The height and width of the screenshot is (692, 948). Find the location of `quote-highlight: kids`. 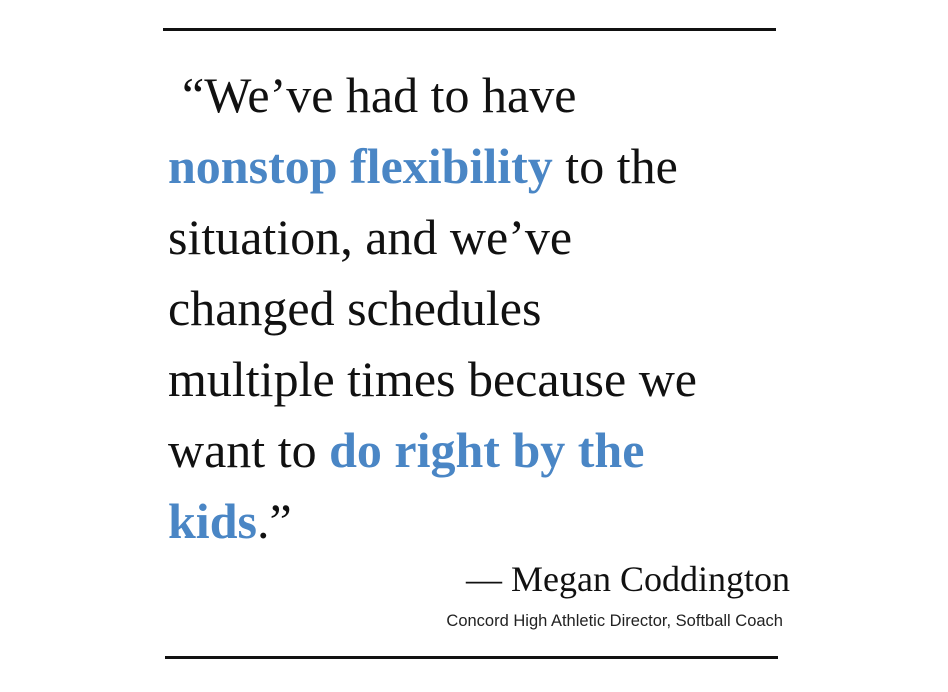

quote-highlight: kids is located at coordinates (212, 521).